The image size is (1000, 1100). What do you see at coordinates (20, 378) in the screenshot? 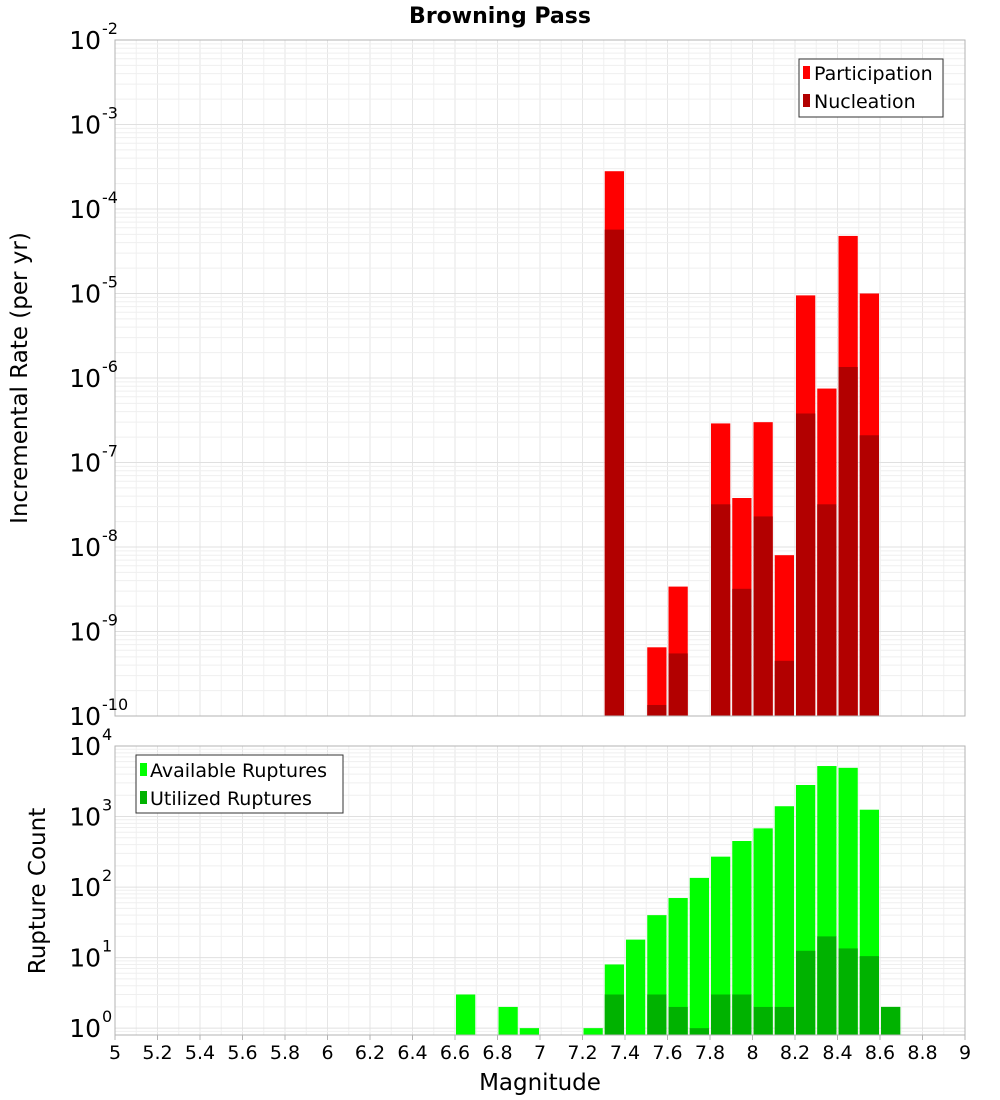
I see `top-y-axis-label: Incremental Rate (per yr)` at bounding box center [20, 378].